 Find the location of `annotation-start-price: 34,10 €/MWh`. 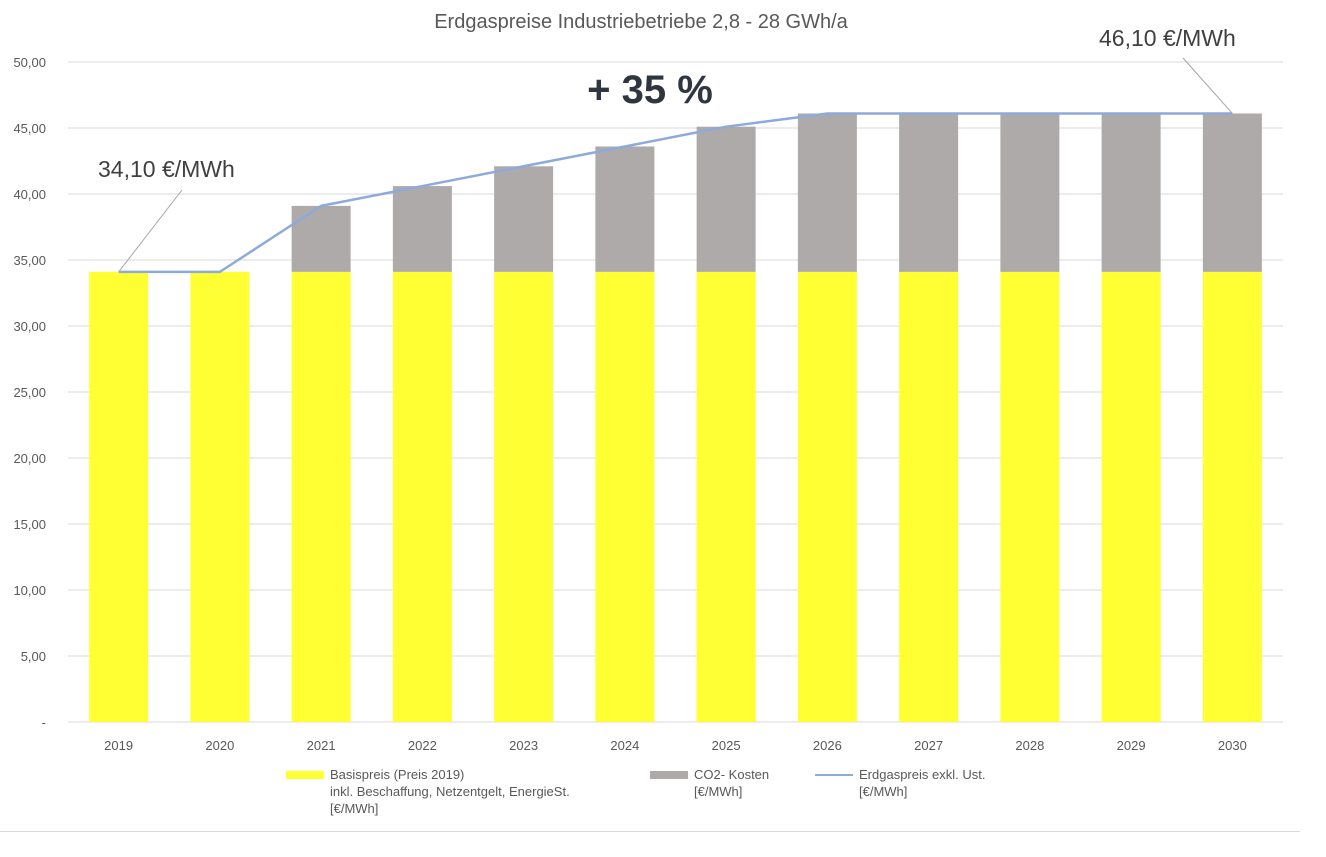

annotation-start-price: 34,10 €/MWh is located at coordinates (166, 169).